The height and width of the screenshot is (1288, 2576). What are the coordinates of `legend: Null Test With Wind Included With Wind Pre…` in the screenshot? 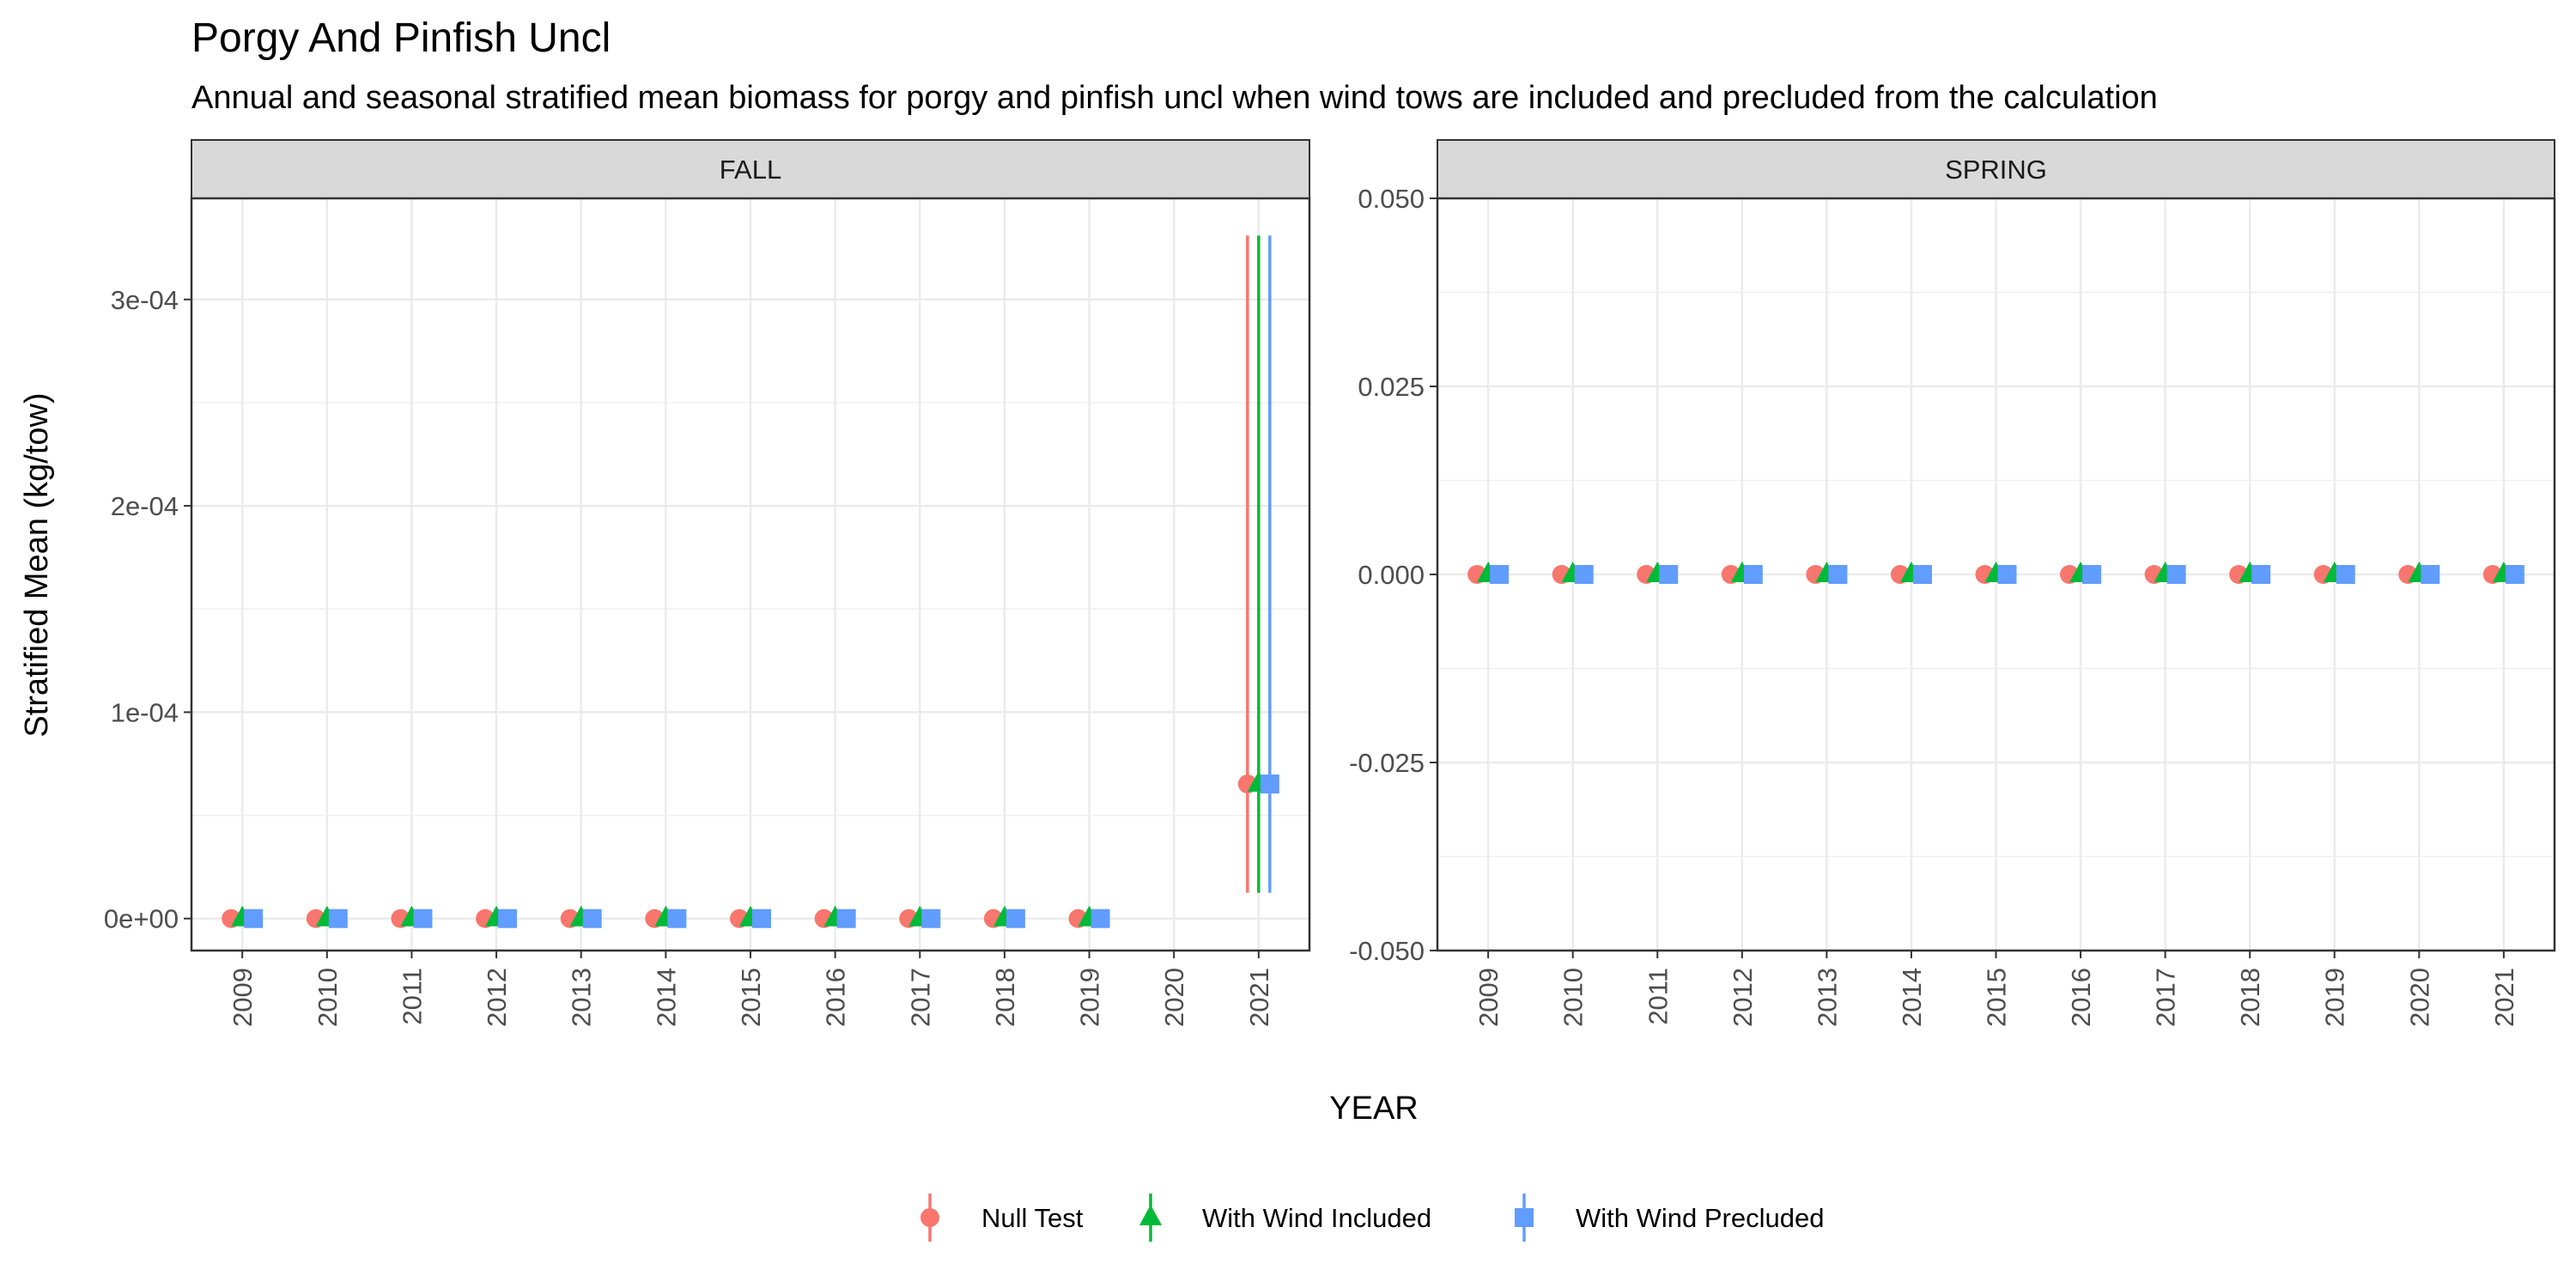 It's located at (1372, 1218).